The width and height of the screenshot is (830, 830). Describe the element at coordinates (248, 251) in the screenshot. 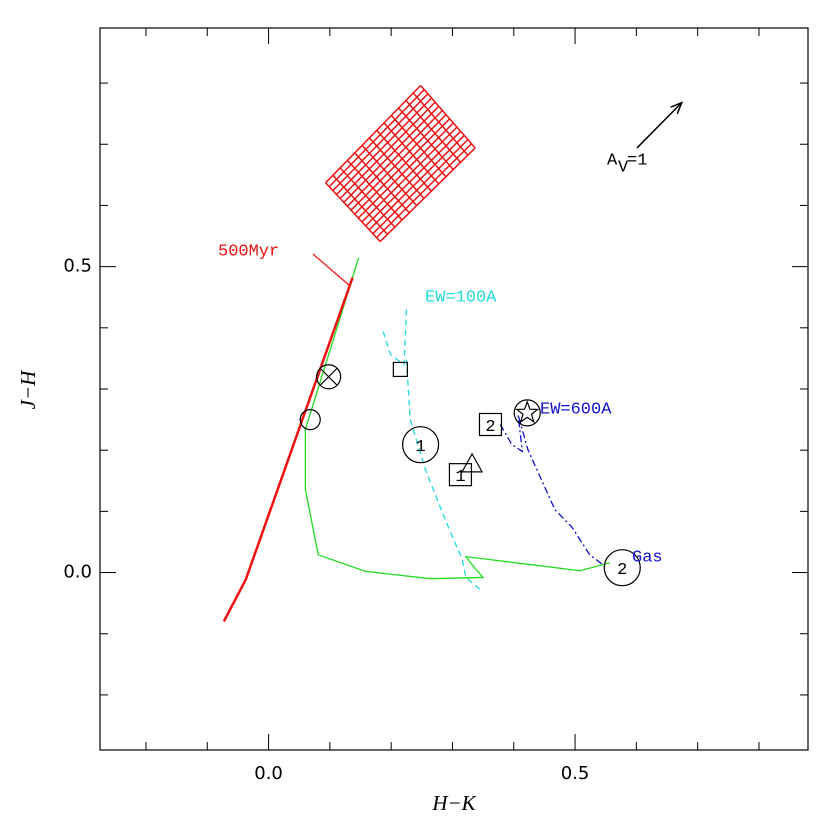

I see `annotation: 500Myr` at that location.